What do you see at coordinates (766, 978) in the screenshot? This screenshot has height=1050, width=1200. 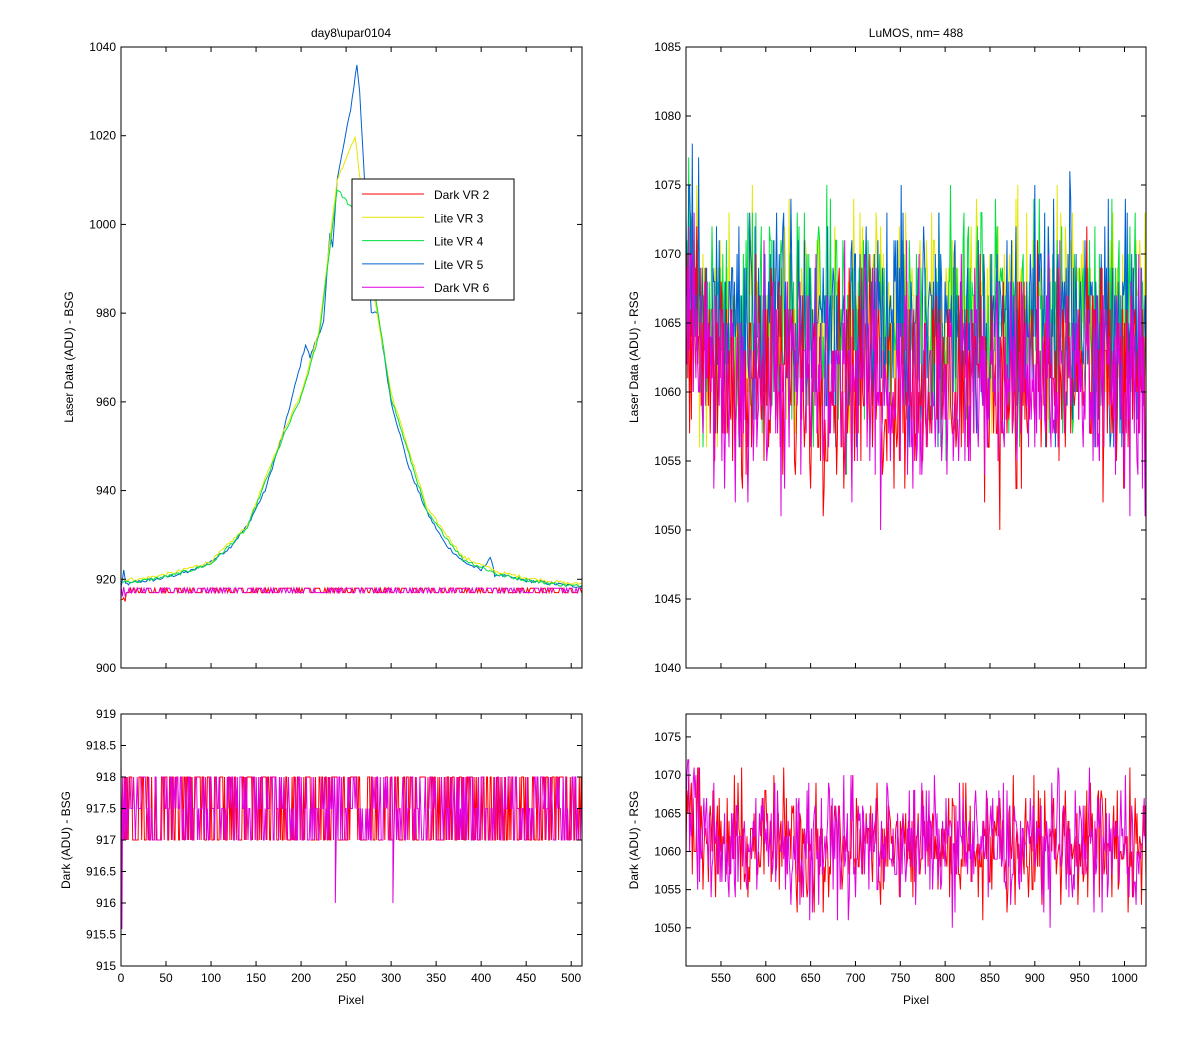 I see `x-tick-label: 600` at bounding box center [766, 978].